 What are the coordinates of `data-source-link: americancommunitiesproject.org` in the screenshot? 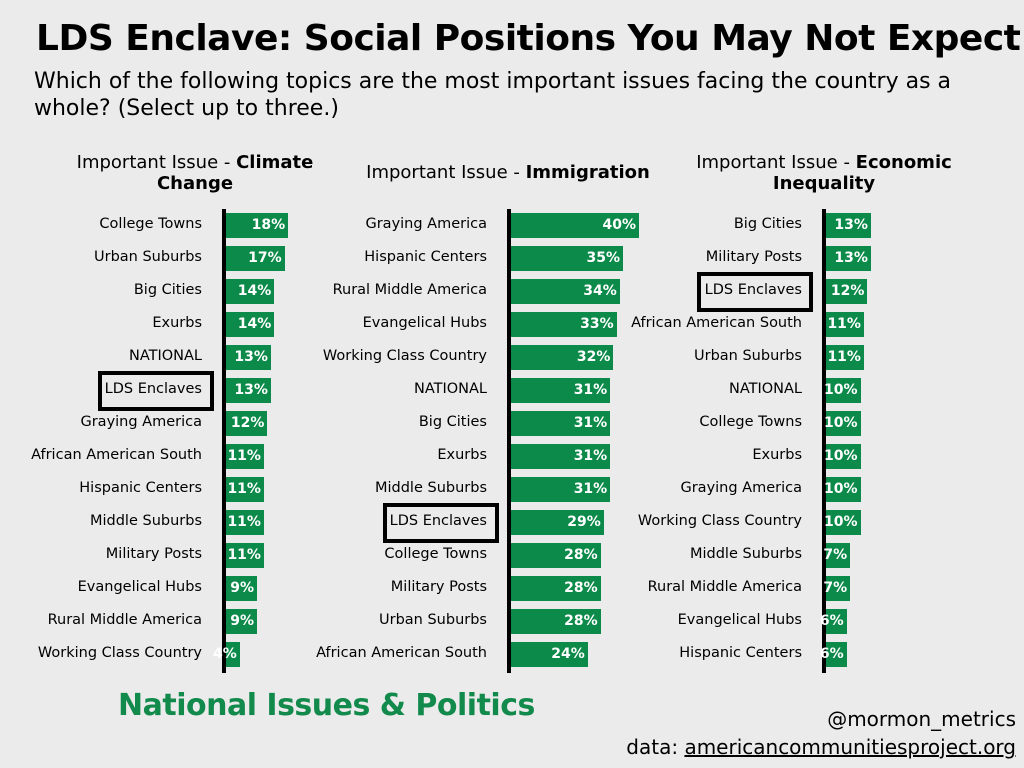 It's located at (850, 747).